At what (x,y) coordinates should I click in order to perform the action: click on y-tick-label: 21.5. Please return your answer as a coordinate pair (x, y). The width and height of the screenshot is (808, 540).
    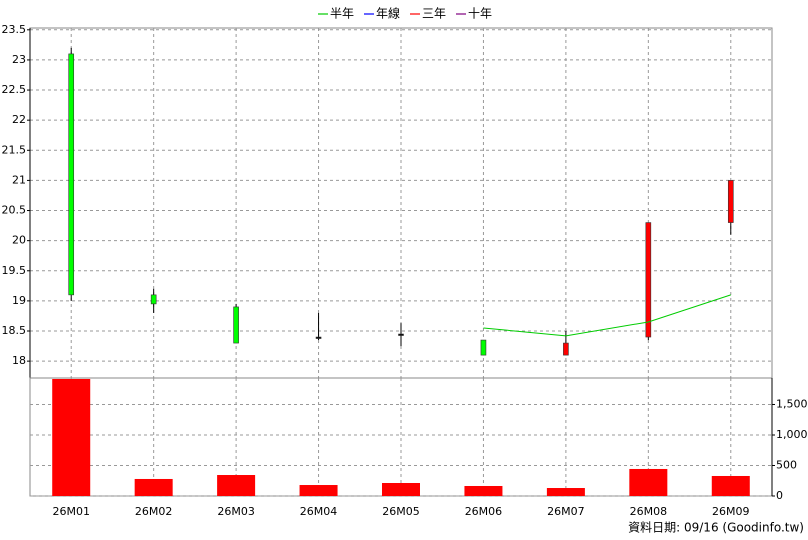
    Looking at the image, I should click on (14, 149).